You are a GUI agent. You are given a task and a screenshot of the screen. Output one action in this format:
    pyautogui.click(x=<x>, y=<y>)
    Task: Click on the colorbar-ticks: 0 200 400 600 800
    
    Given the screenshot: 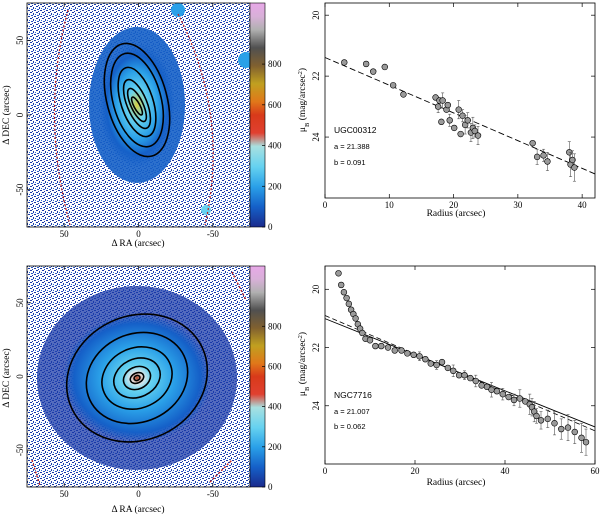 What is the action you would take?
    pyautogui.click(x=272, y=406)
    